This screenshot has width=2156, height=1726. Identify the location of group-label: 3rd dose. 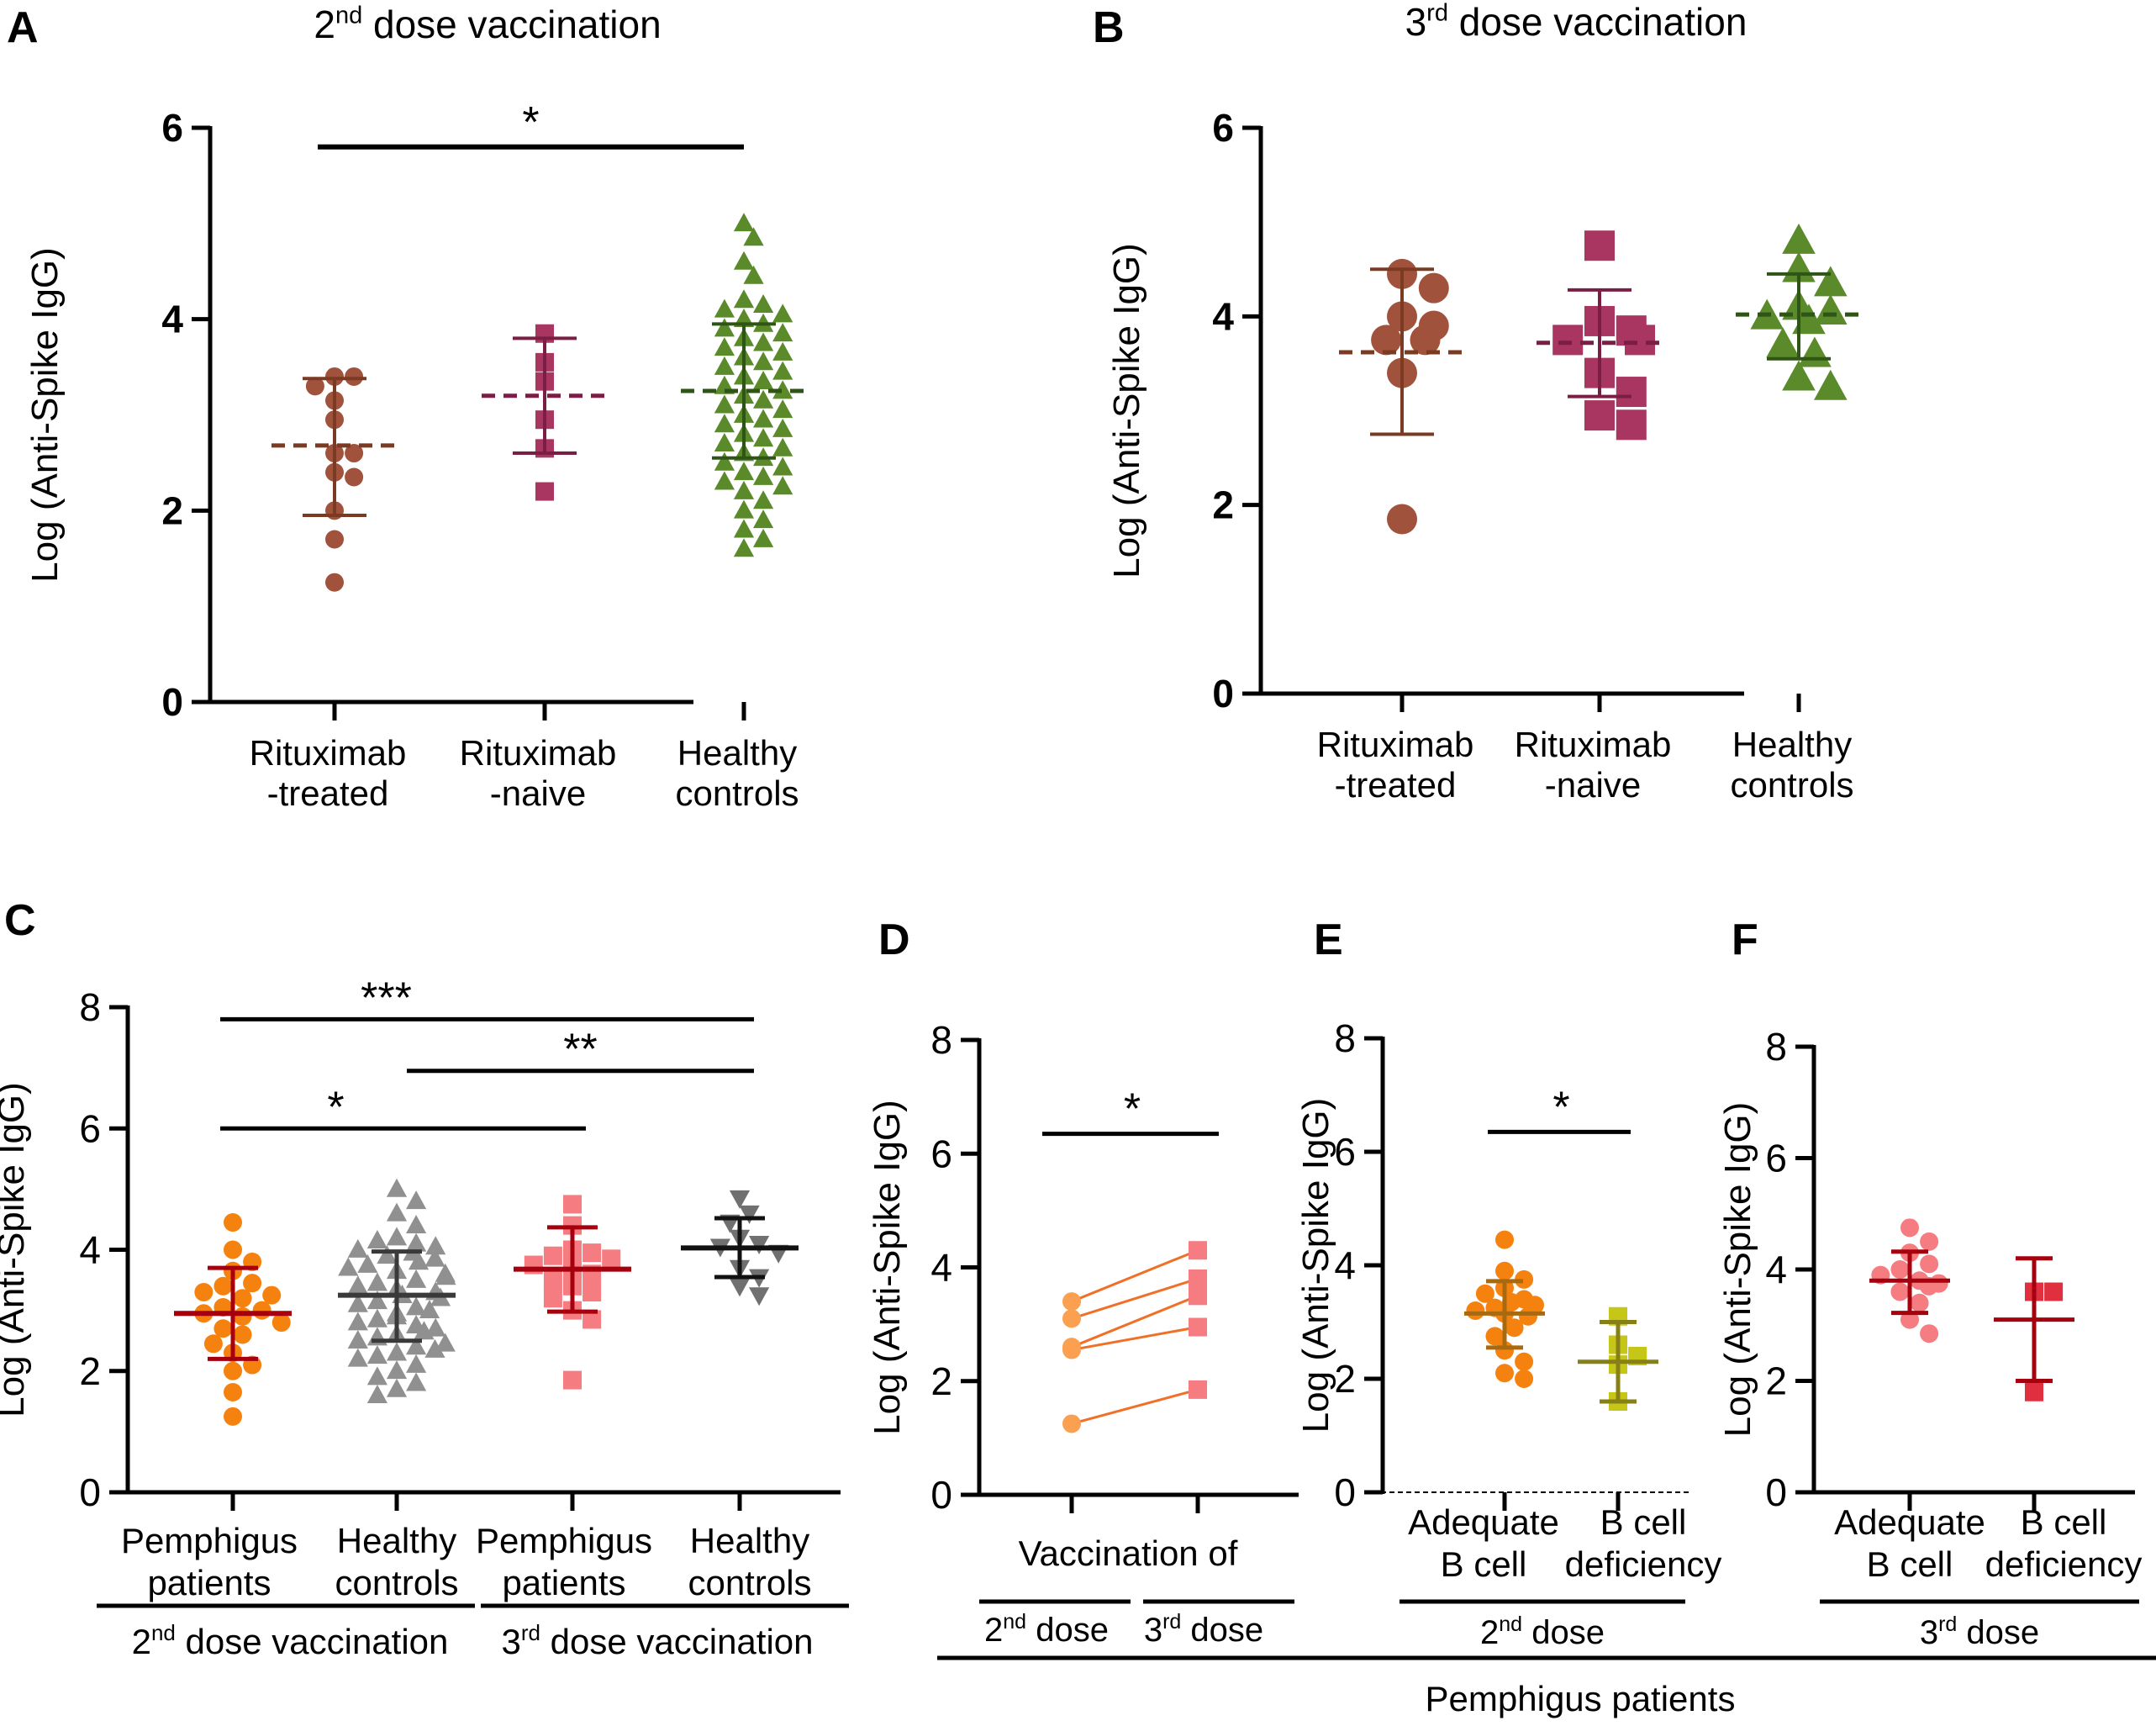
(1203, 1629).